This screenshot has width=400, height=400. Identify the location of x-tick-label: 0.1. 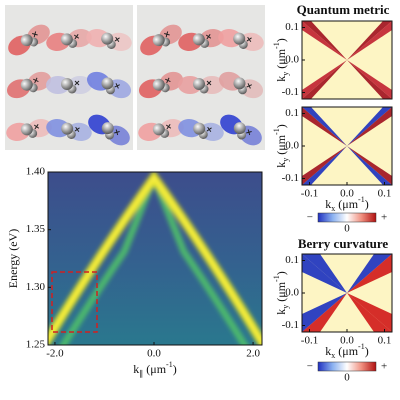
(385, 341).